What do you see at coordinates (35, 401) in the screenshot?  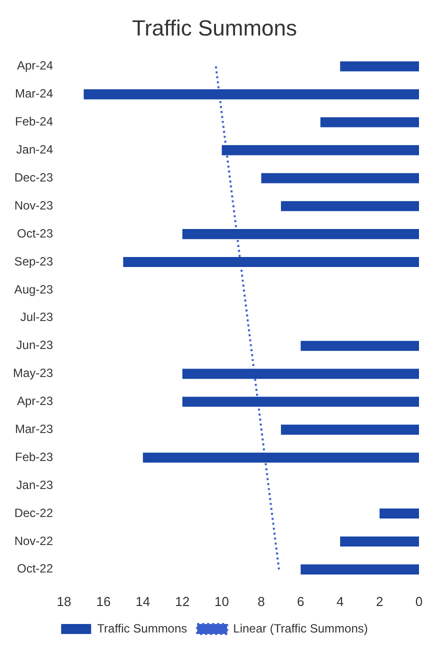 I see `y-tick-label: Apr-23` at bounding box center [35, 401].